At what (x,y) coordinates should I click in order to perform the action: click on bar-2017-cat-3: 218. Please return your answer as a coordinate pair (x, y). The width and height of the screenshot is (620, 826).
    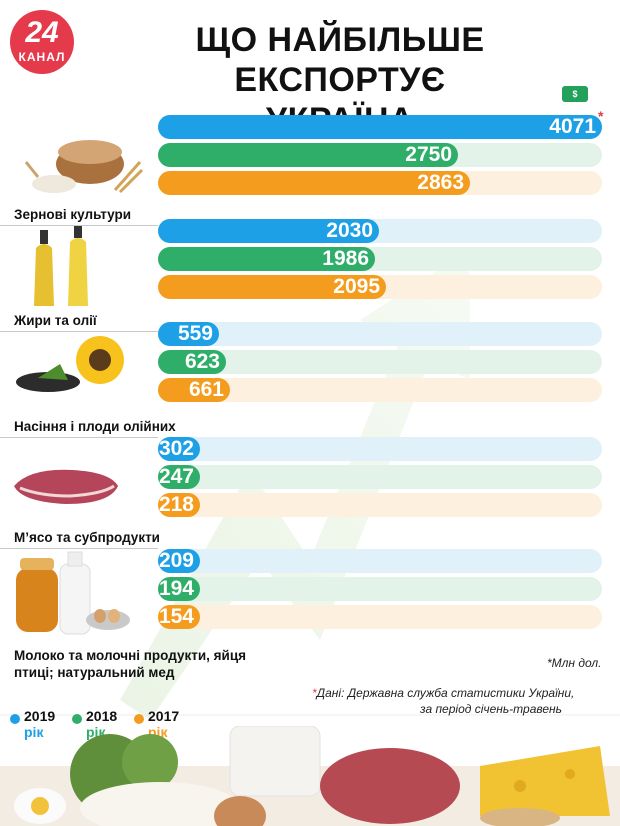
    Looking at the image, I should click on (179, 505).